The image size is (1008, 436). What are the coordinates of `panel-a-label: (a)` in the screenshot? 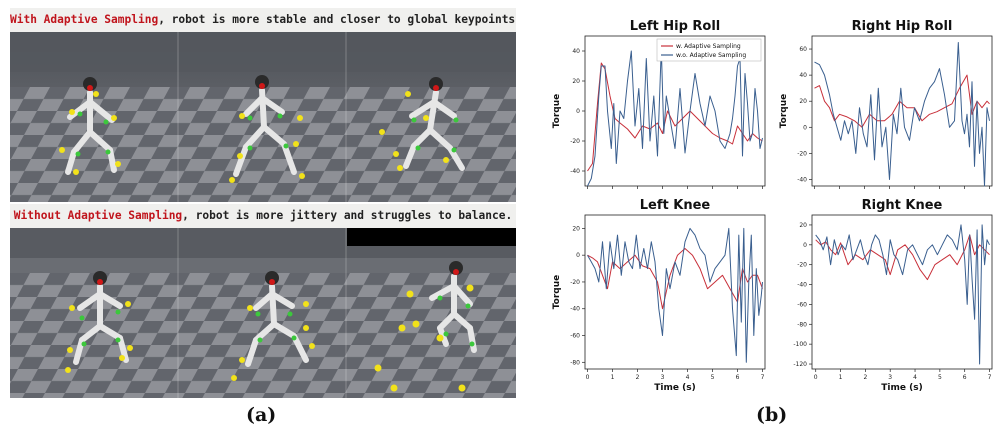 It's located at (261, 415).